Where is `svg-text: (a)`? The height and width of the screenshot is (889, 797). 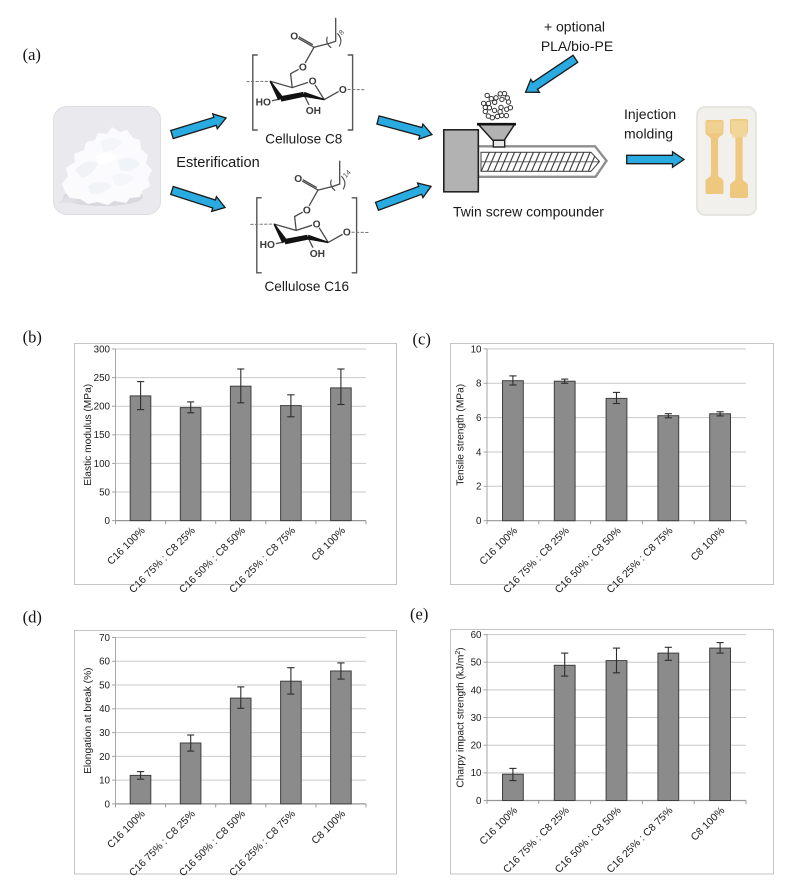
svg-text: (a) is located at coordinates (32, 54).